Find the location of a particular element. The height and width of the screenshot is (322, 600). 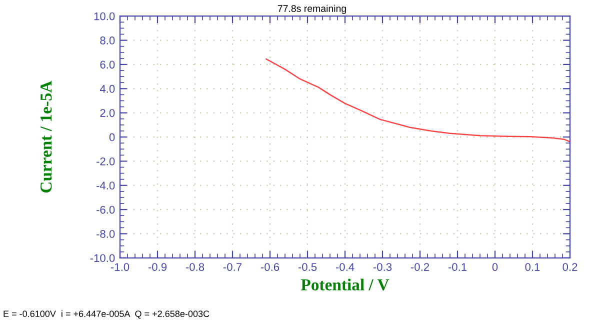

x-tick-label: 0 is located at coordinates (495, 267).